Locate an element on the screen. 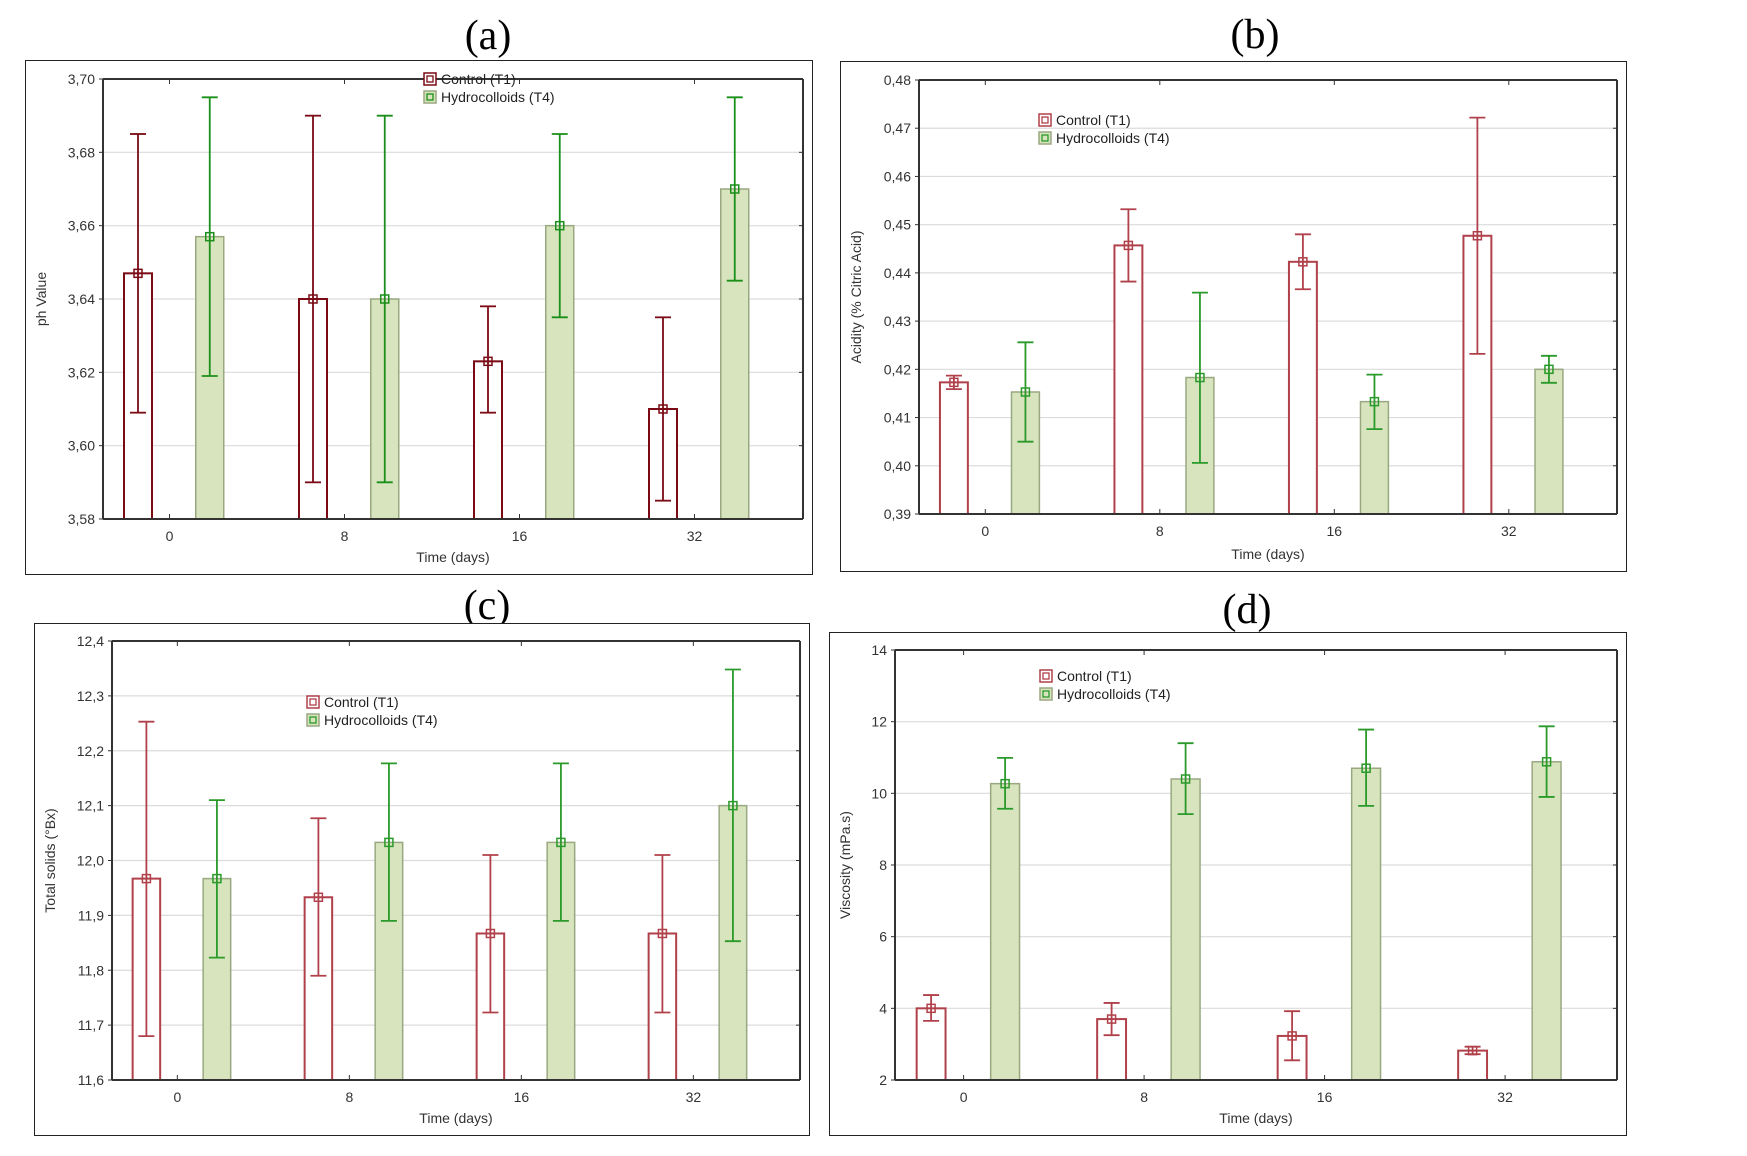 The height and width of the screenshot is (1156, 1747). y-tick-label: 3,58 is located at coordinates (81, 519).